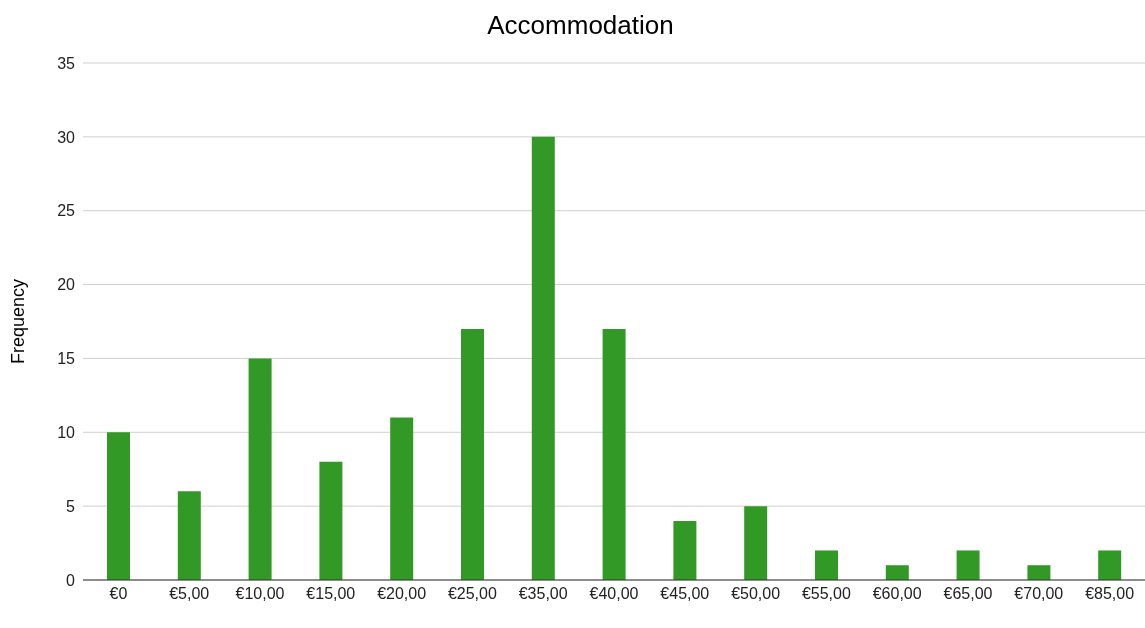  Describe the element at coordinates (614, 594) in the screenshot. I see `x-tick-label: €40,00` at that location.